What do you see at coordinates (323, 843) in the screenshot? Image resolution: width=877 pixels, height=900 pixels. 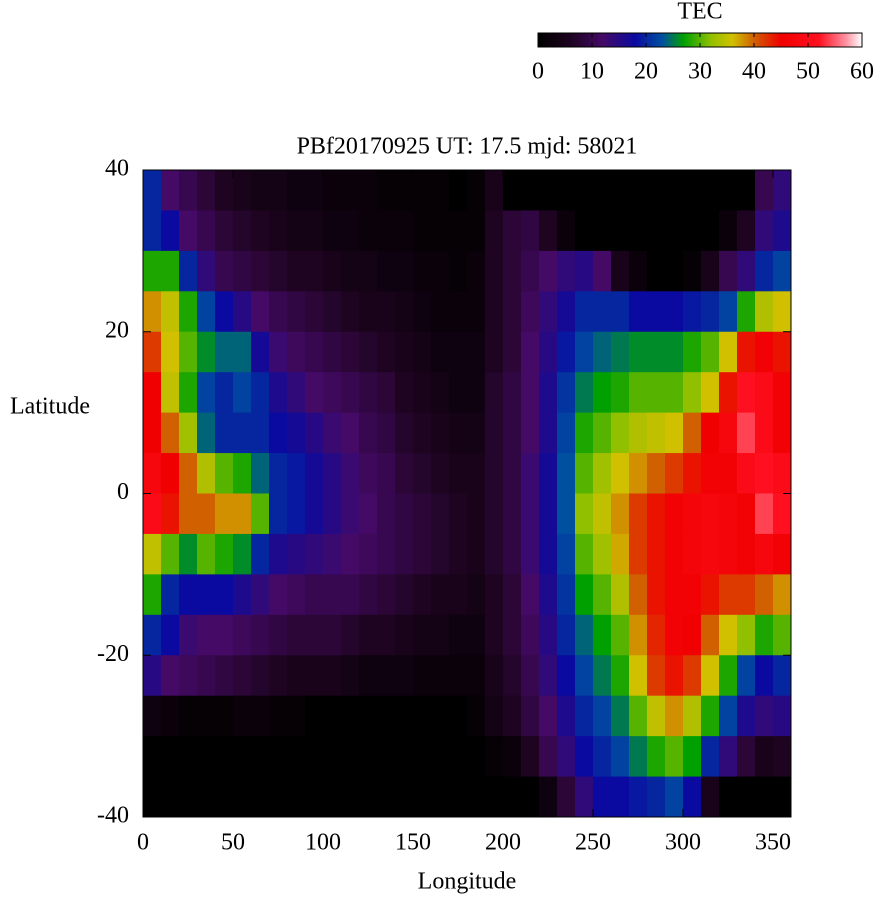 I see `x-tick-label: 100` at bounding box center [323, 843].